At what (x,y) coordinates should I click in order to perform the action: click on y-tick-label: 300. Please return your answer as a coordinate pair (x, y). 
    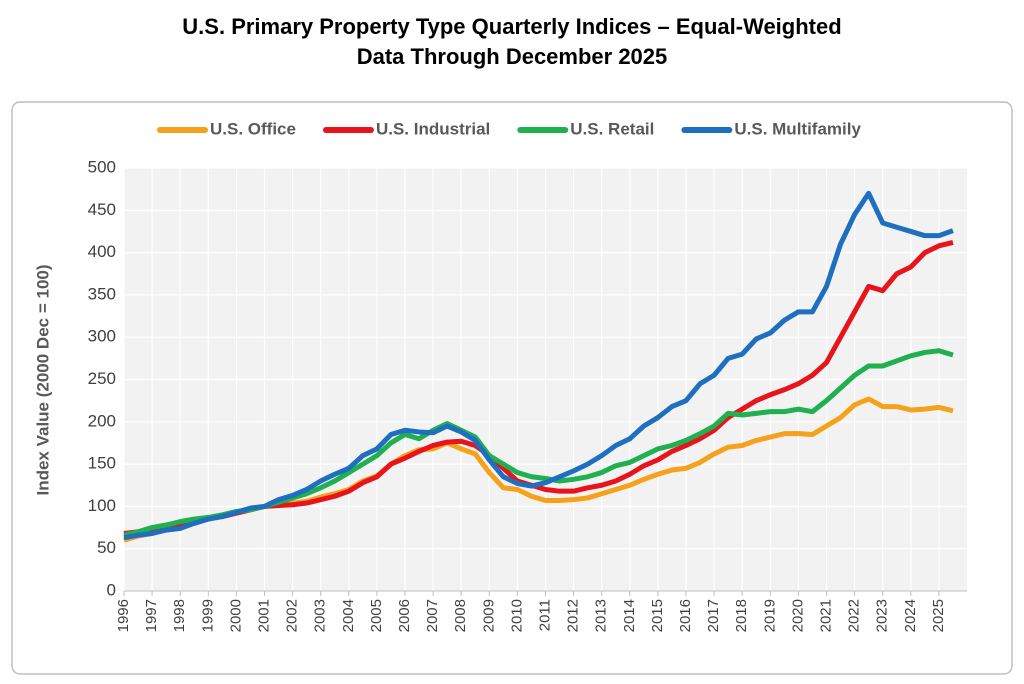
    Looking at the image, I should click on (102, 336).